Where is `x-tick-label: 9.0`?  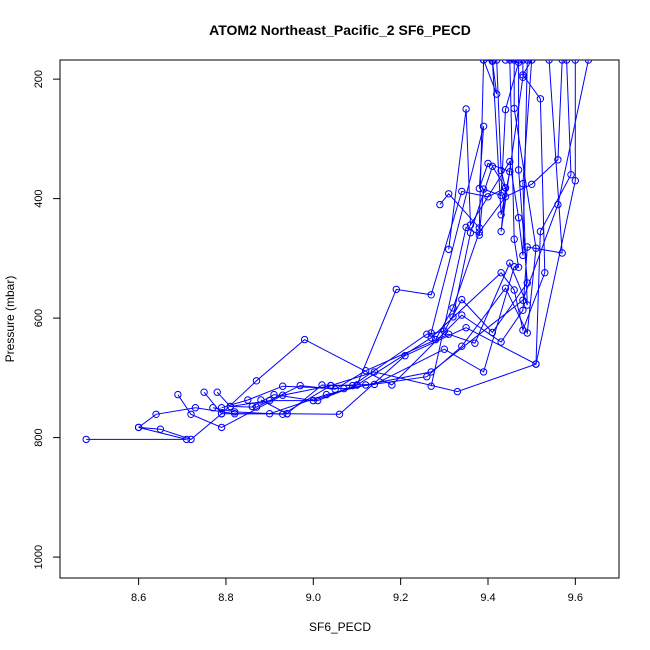
x-tick-label: 9.0 is located at coordinates (313, 598).